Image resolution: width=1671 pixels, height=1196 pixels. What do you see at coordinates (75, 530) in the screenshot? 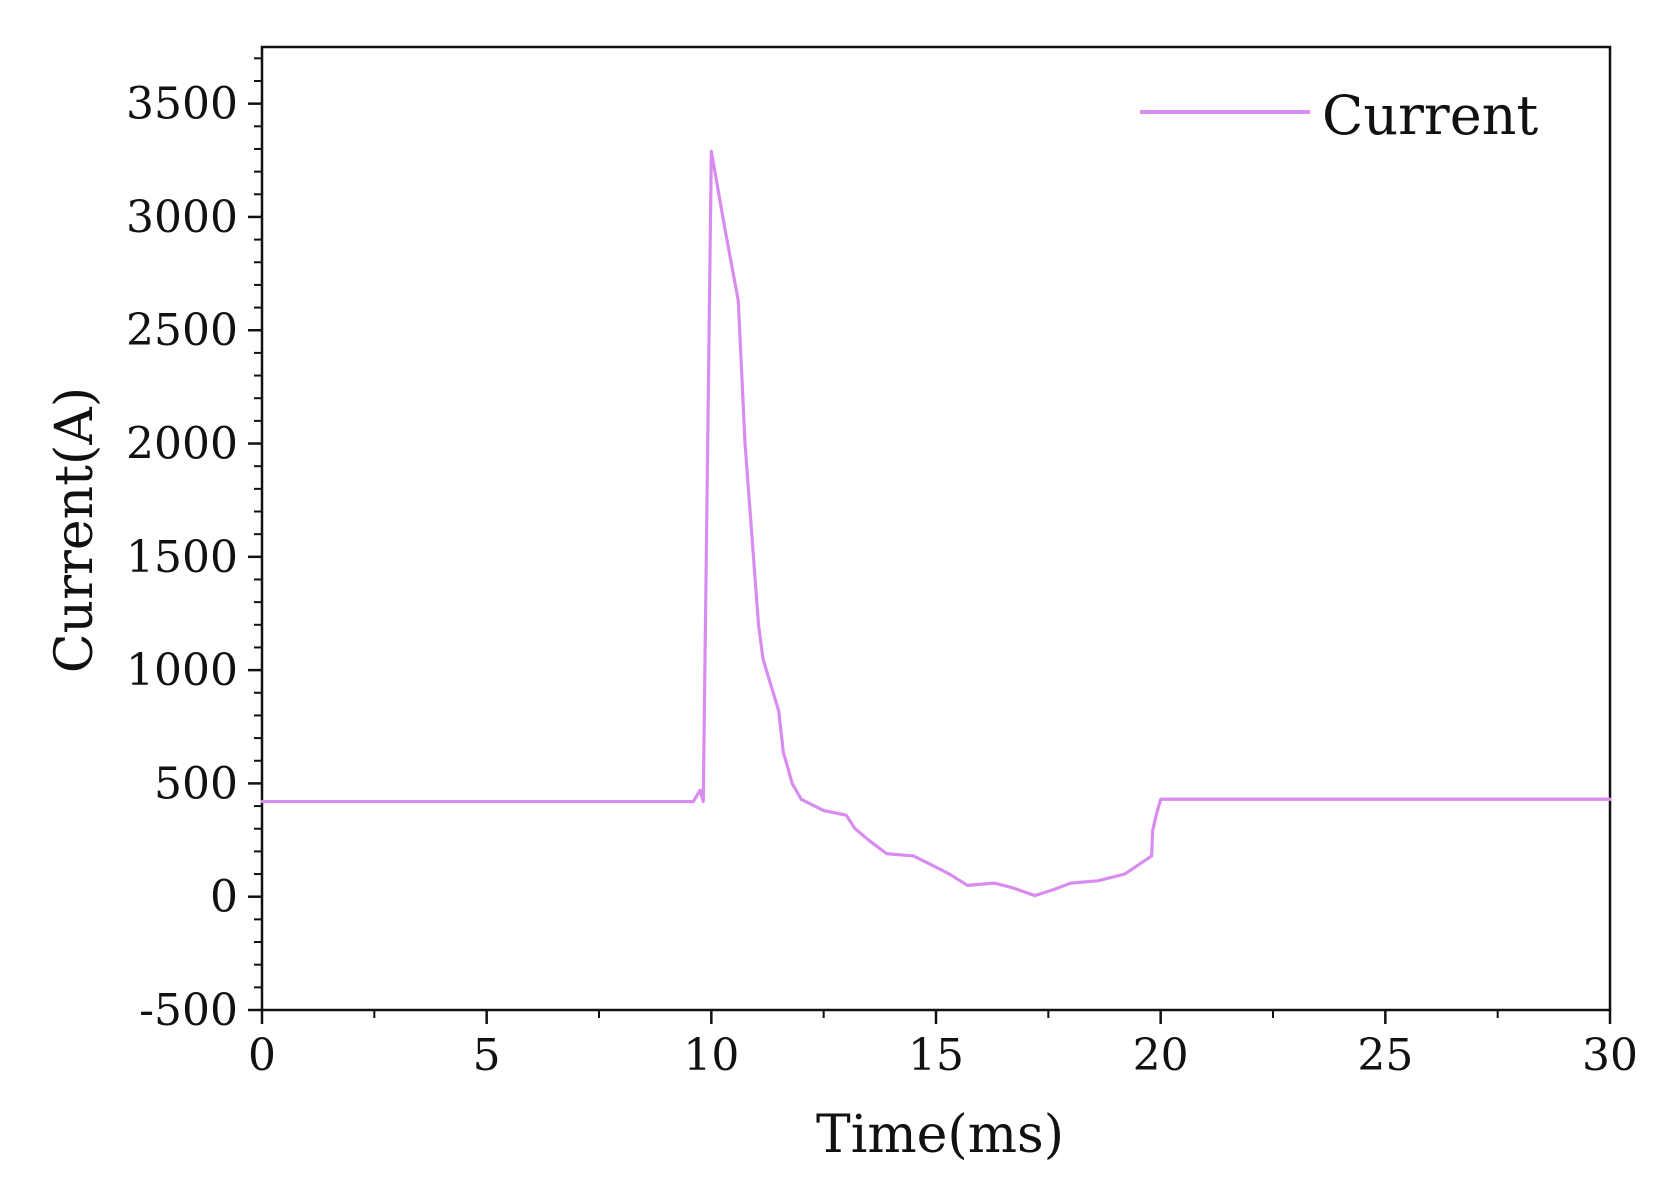
I see `y-axis-title: Current(A)` at bounding box center [75, 530].